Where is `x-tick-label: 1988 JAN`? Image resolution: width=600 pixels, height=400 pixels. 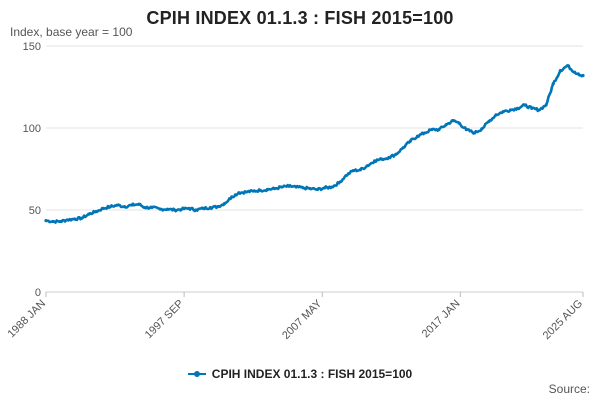
x-tick-label: 1988 JAN is located at coordinates (26, 319).